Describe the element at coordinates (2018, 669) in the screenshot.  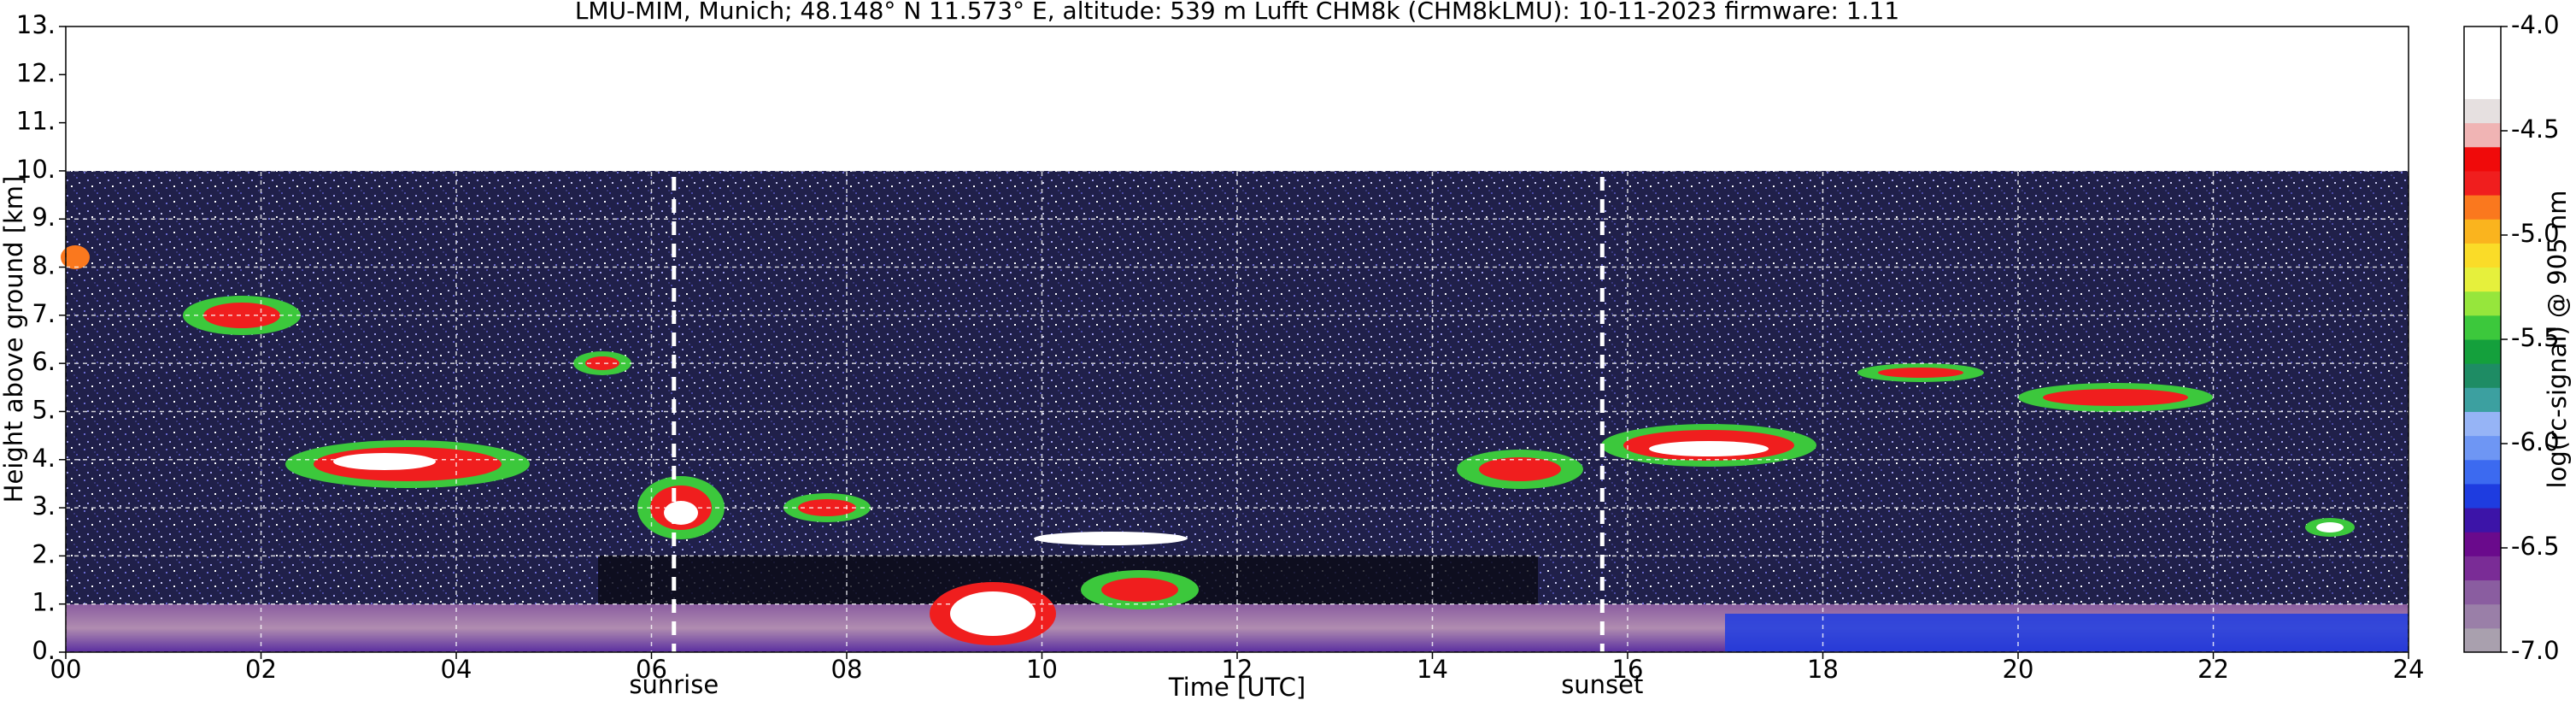
I see `x-tick-label: 20` at that location.